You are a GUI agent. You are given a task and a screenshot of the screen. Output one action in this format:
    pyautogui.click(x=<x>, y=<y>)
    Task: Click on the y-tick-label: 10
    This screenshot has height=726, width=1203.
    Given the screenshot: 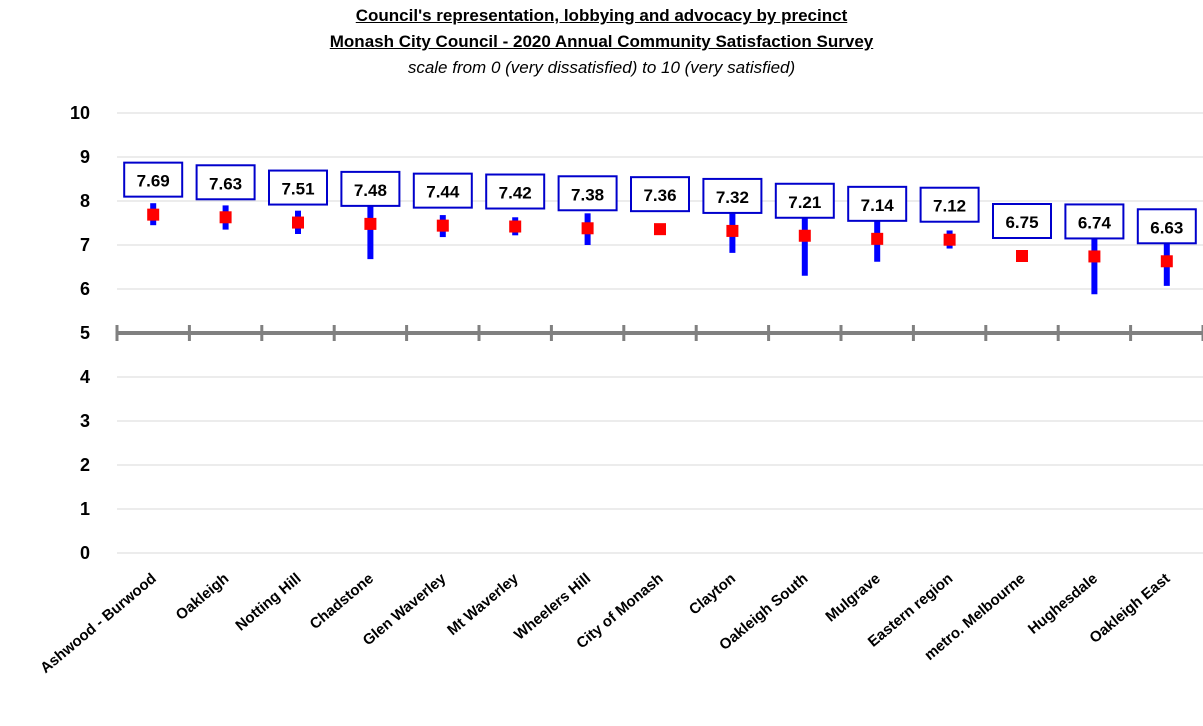 What is the action you would take?
    pyautogui.click(x=80, y=113)
    